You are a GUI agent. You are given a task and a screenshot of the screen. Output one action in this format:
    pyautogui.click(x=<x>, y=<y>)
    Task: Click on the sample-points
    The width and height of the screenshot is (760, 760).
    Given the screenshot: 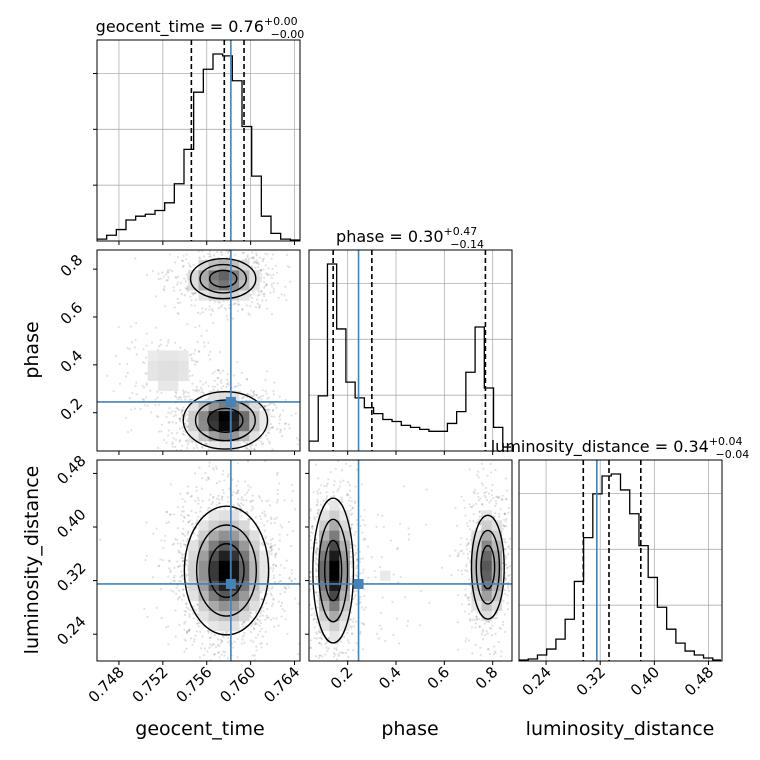 What is the action you would take?
    pyautogui.click(x=198, y=339)
    